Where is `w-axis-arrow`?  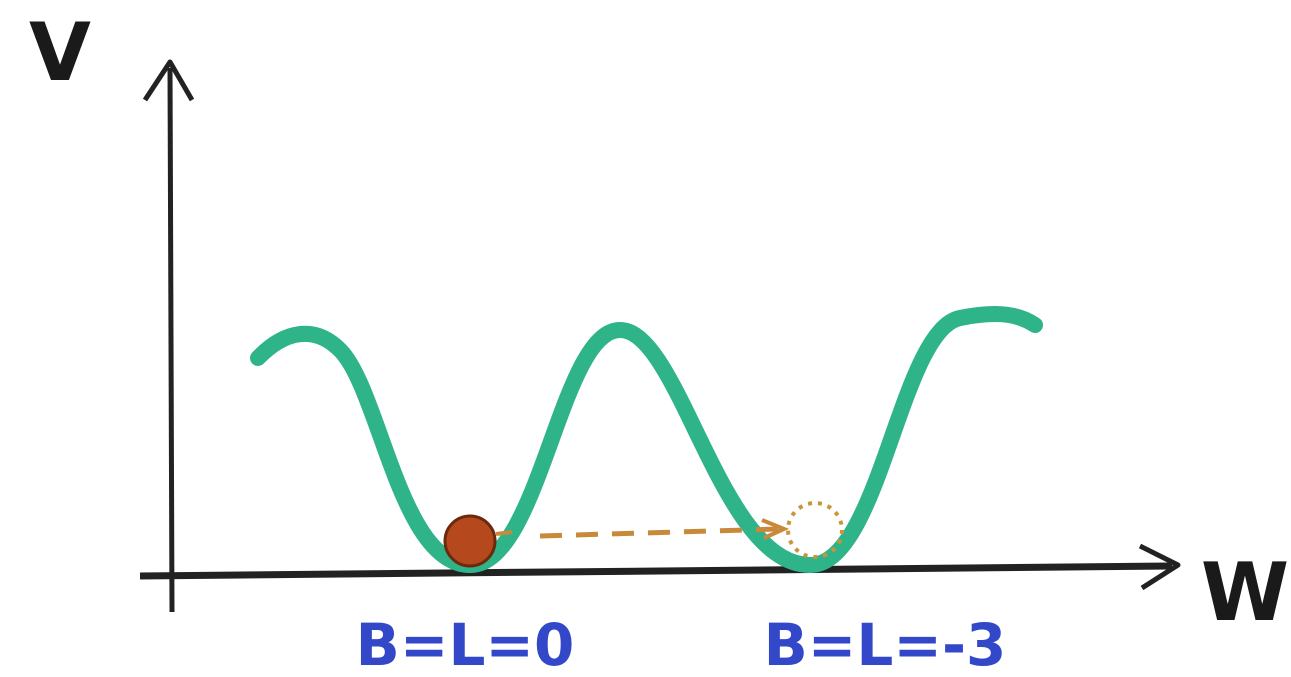
w-axis-arrow is located at coordinates (1159, 567).